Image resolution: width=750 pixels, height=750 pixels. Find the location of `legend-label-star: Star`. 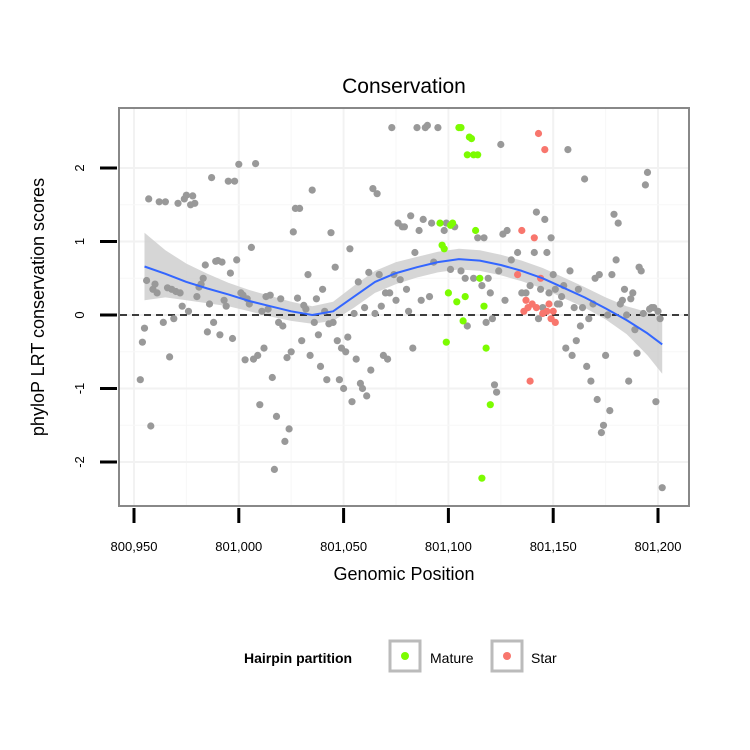

legend-label-star: Star is located at coordinates (544, 658).